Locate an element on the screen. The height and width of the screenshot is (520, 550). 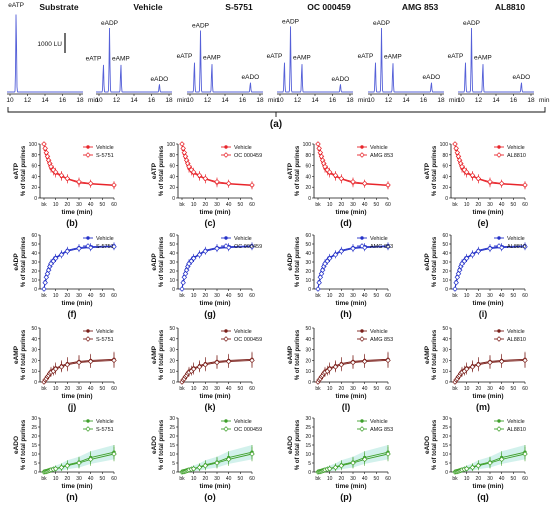
y-axis-title: eATP is located at coordinates (16, 170).